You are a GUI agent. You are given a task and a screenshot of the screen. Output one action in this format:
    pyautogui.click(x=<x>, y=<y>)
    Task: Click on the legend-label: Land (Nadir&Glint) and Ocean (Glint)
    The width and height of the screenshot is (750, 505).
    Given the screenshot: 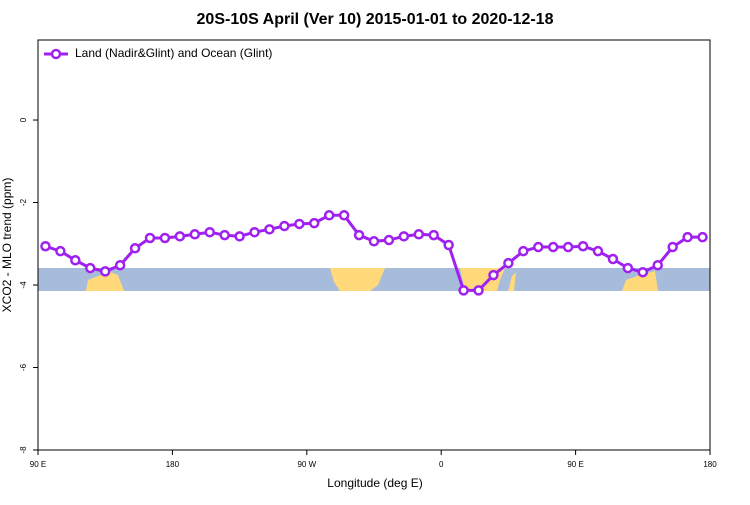 What is the action you would take?
    pyautogui.click(x=173, y=53)
    